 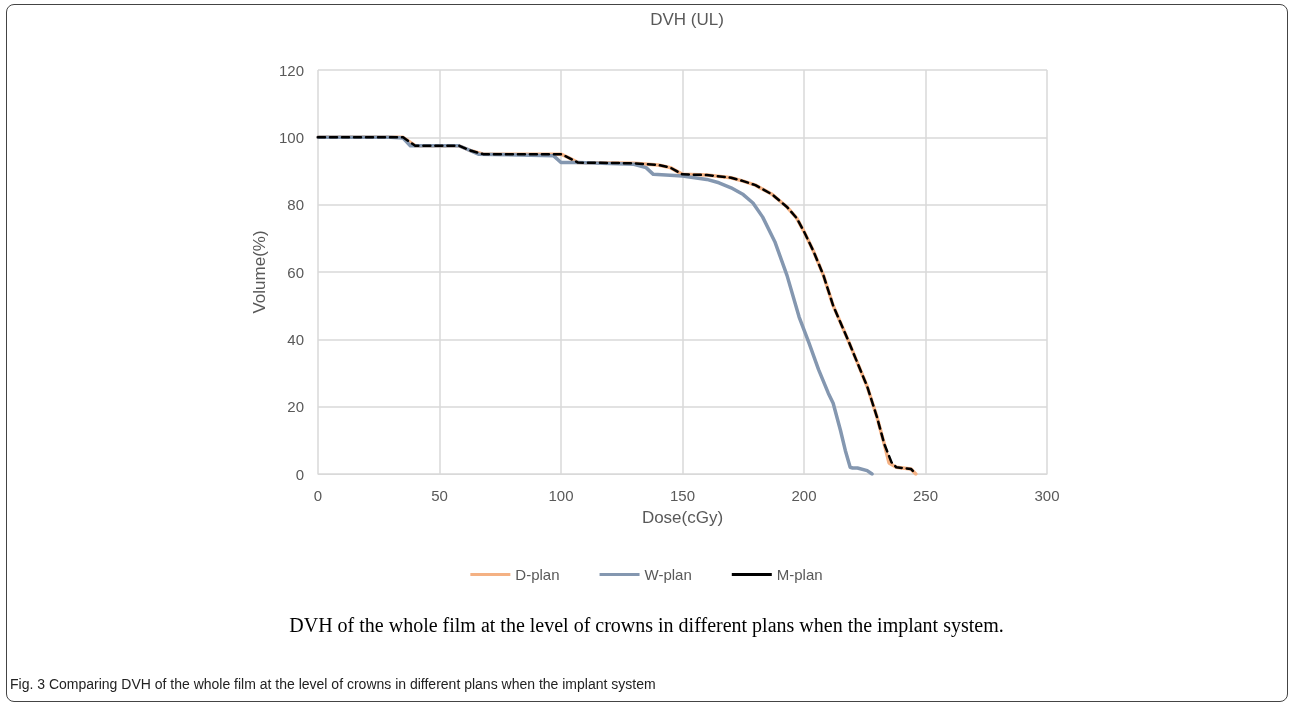 I want to click on legend-label: M-plan, so click(x=799, y=574).